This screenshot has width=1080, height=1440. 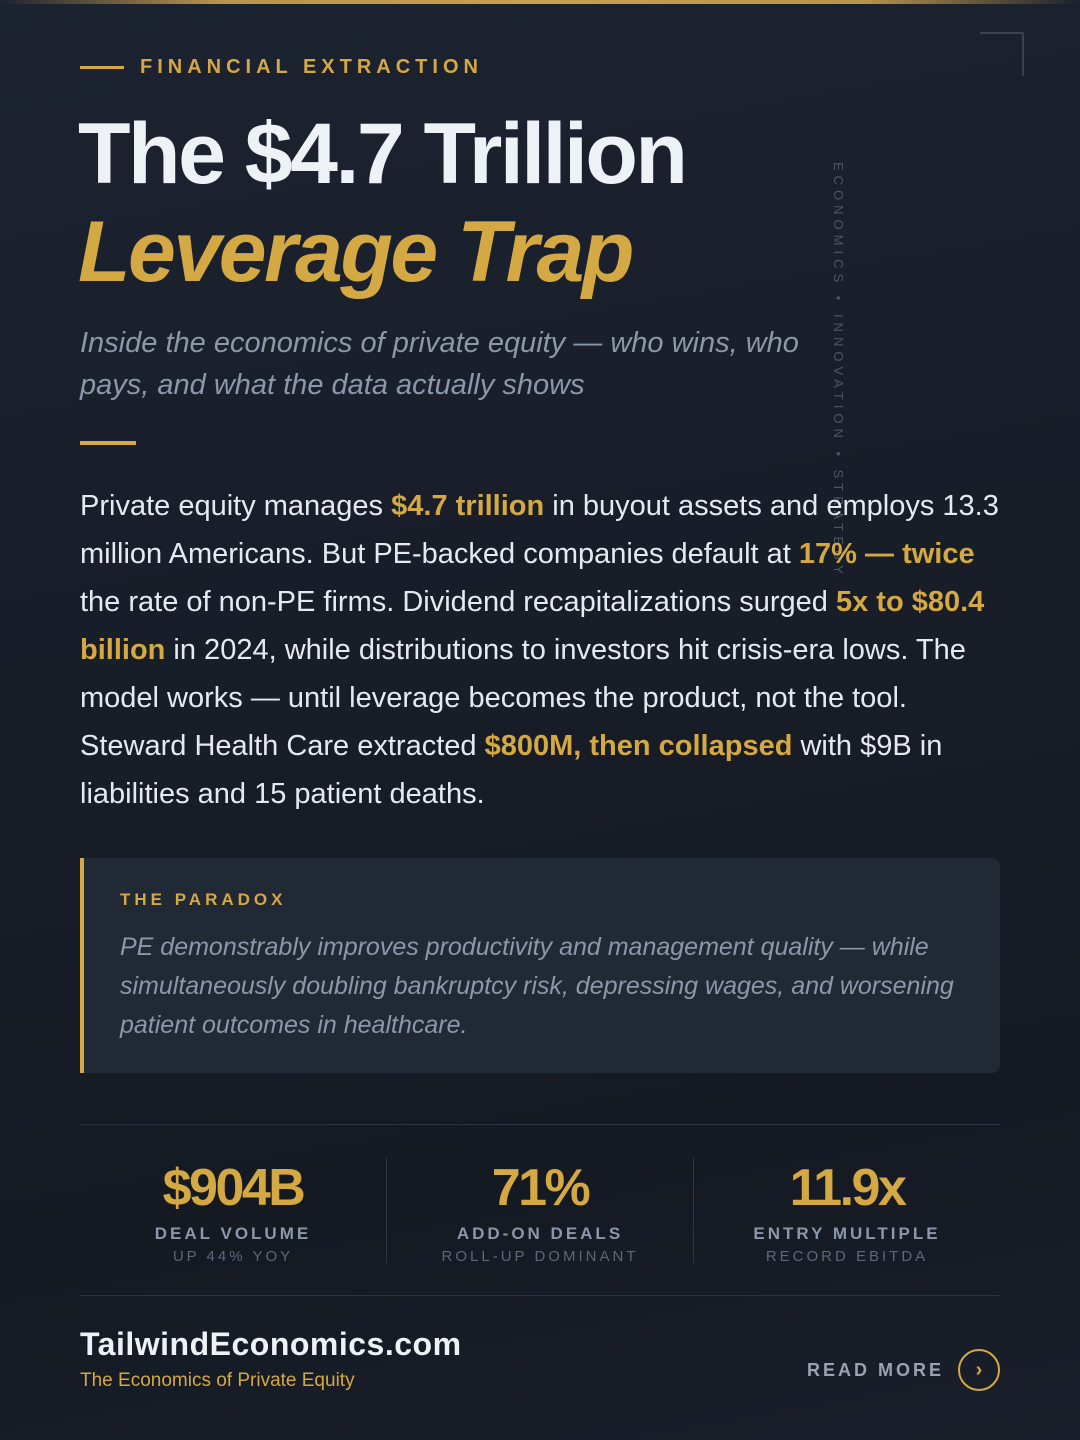 What do you see at coordinates (540, 1233) in the screenshot?
I see `stat-label: ADD-ON DEALS` at bounding box center [540, 1233].